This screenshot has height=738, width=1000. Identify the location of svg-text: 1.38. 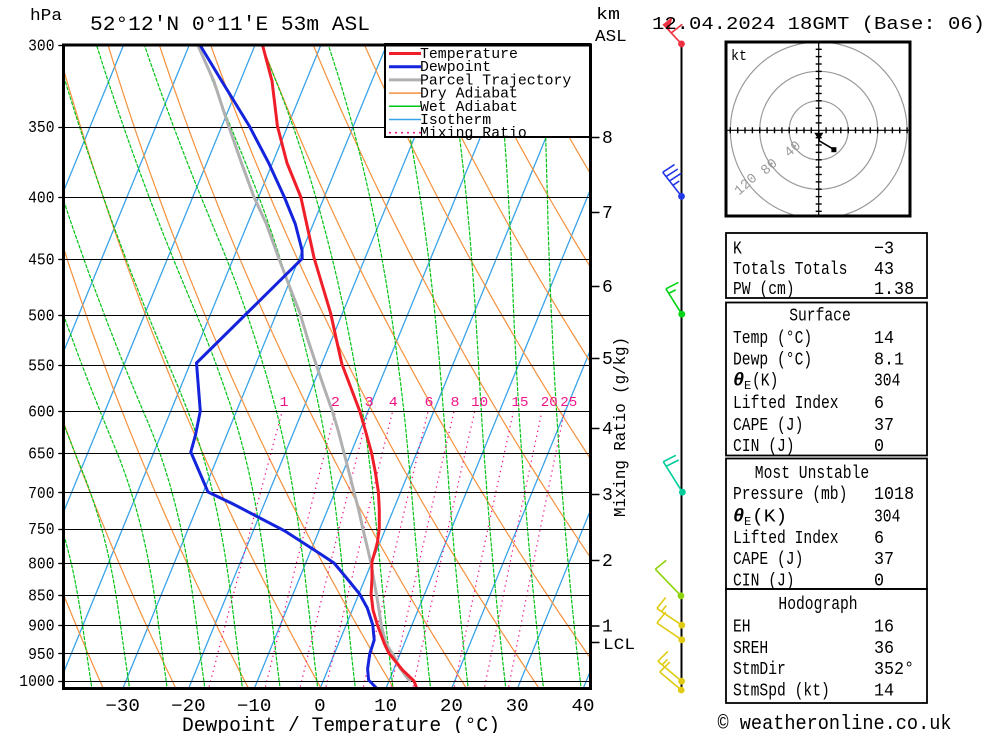
(894, 289).